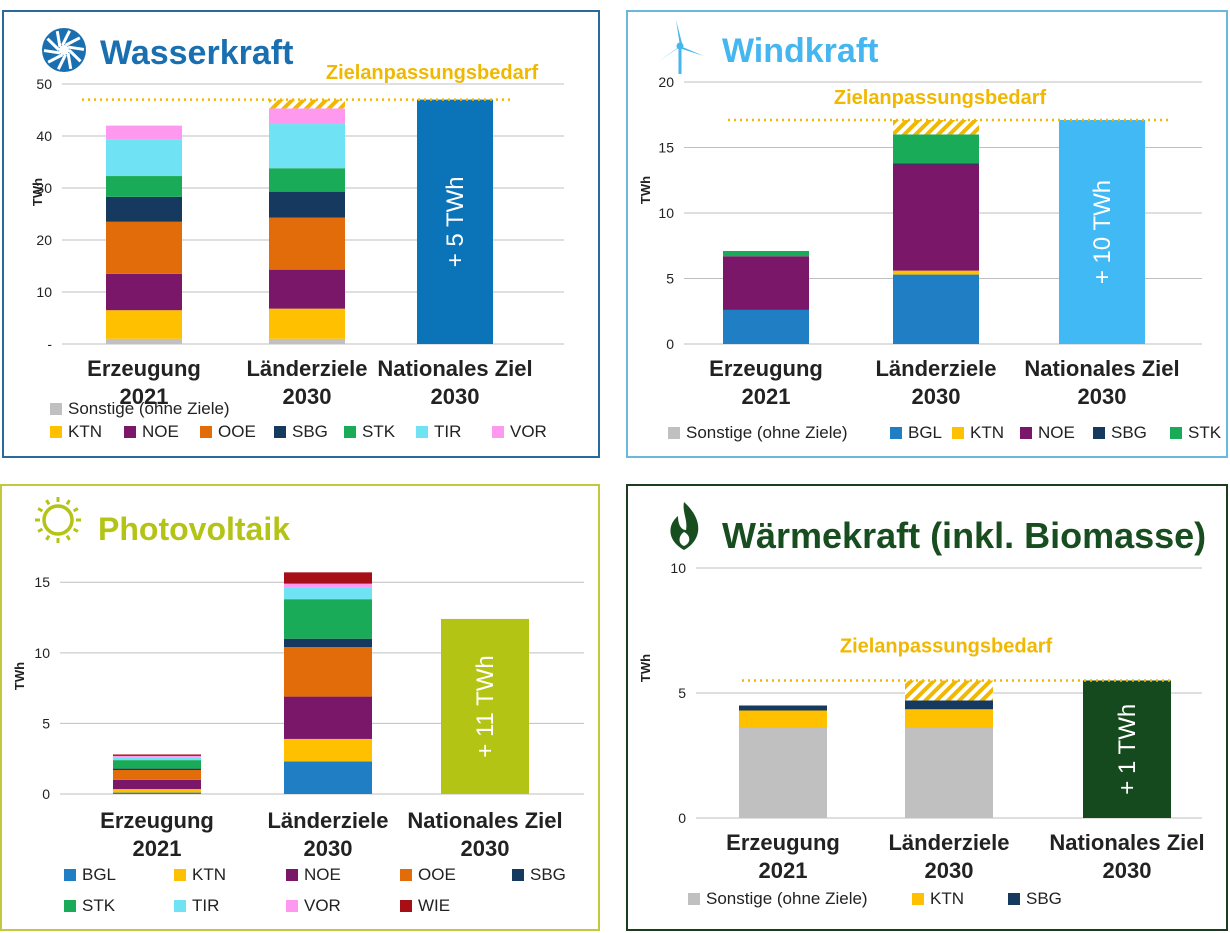 The height and width of the screenshot is (933, 1230). What do you see at coordinates (680, 46) in the screenshot?
I see `turbine-hub` at bounding box center [680, 46].